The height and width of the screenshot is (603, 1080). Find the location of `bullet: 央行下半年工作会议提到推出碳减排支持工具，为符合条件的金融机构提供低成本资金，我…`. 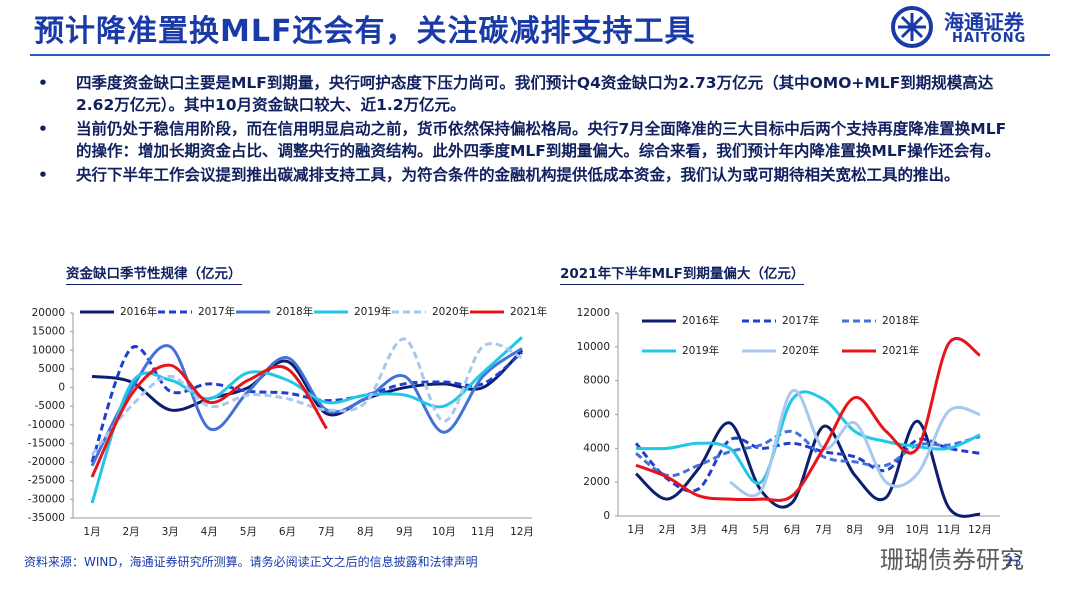

bullet: 央行下半年工作会议提到推出碳减排支持工具，为符合条件的金融机构提供低成本资金，我… is located at coordinates (524, 175).